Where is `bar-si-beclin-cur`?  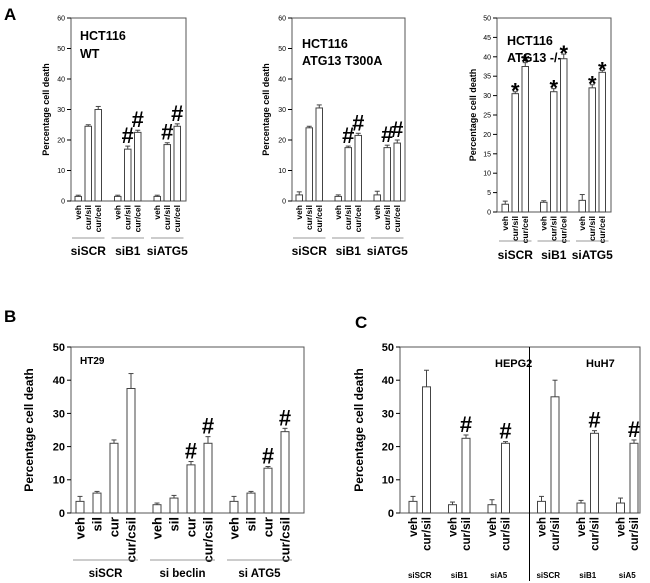 bar-si-beclin-cur is located at coordinates (191, 489).